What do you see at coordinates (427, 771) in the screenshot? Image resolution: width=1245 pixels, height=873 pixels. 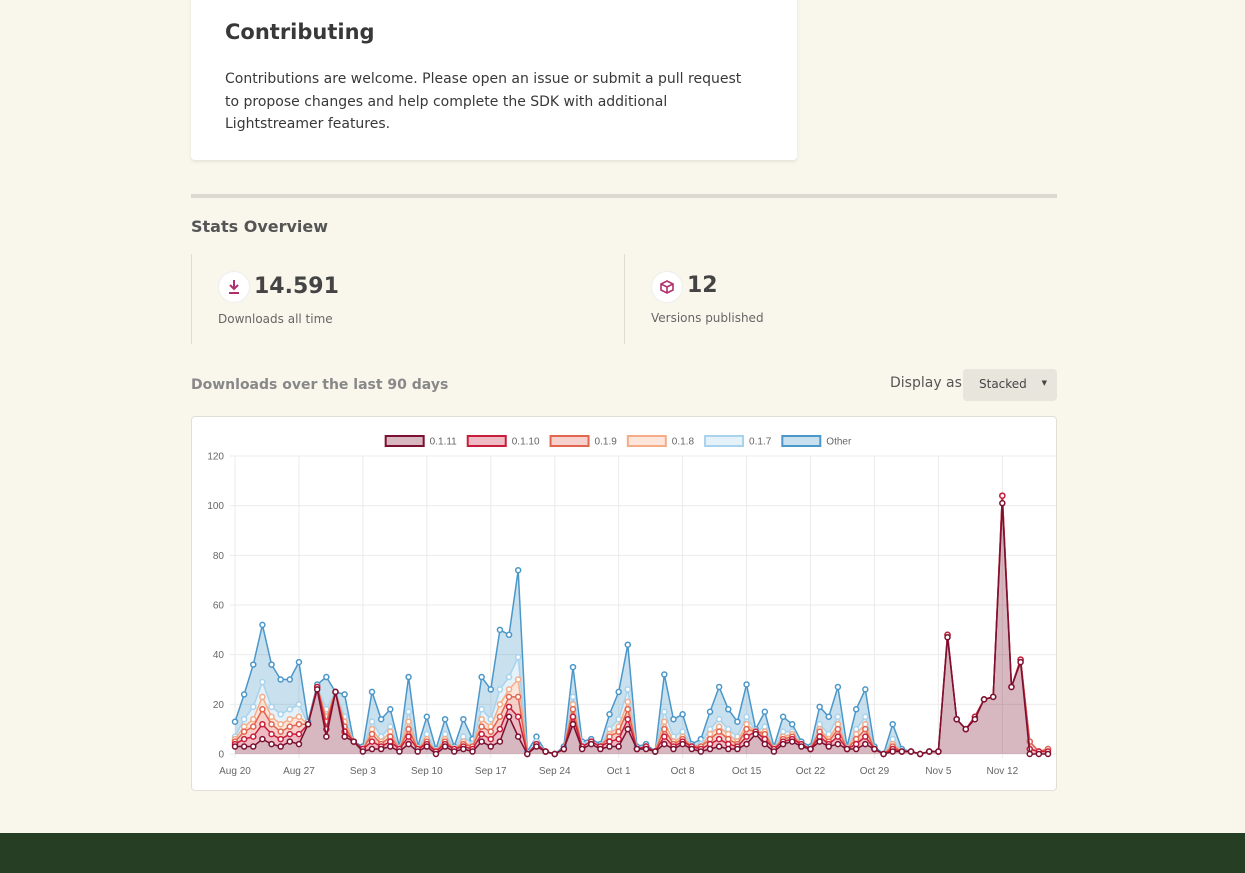 I see `x-tick-label: Sep 10` at bounding box center [427, 771].